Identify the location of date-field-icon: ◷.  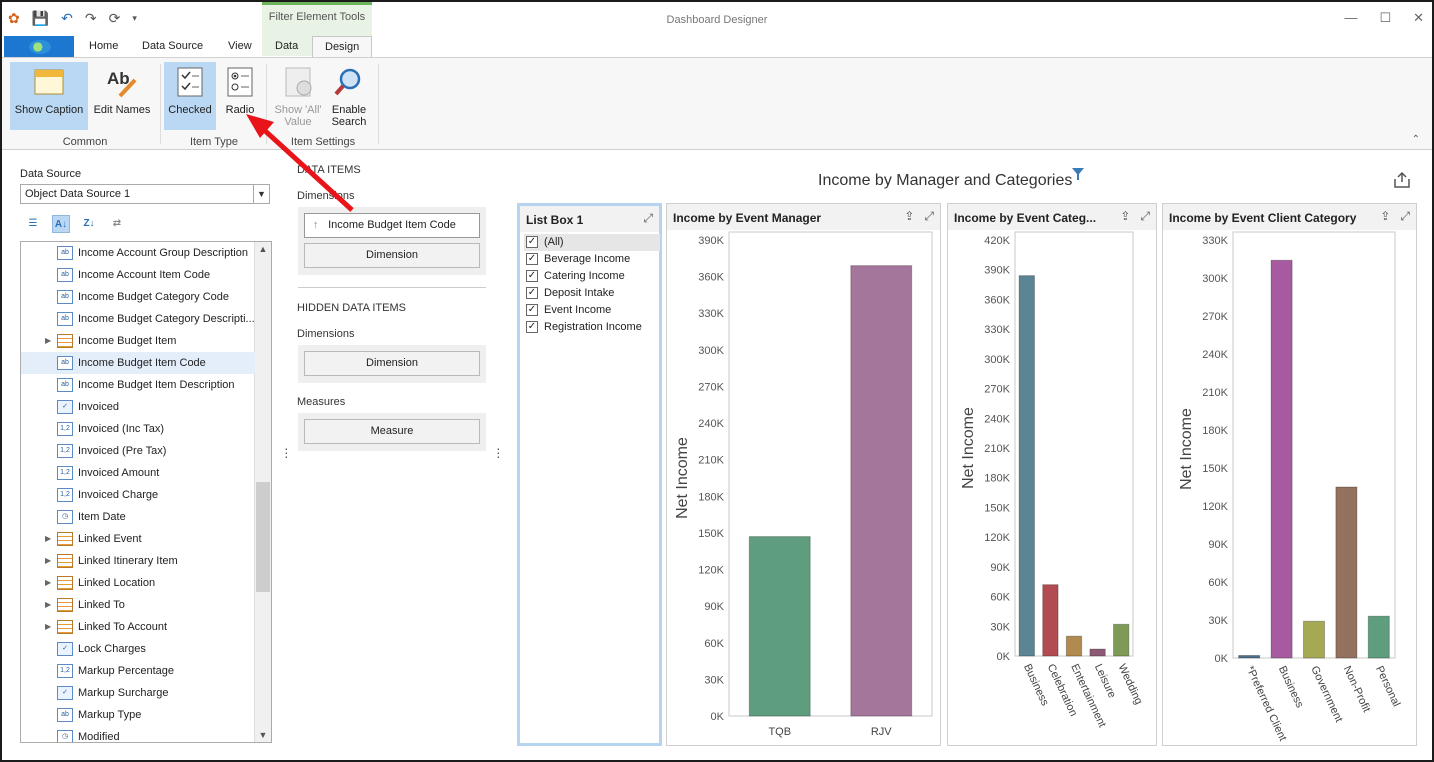
(65, 517).